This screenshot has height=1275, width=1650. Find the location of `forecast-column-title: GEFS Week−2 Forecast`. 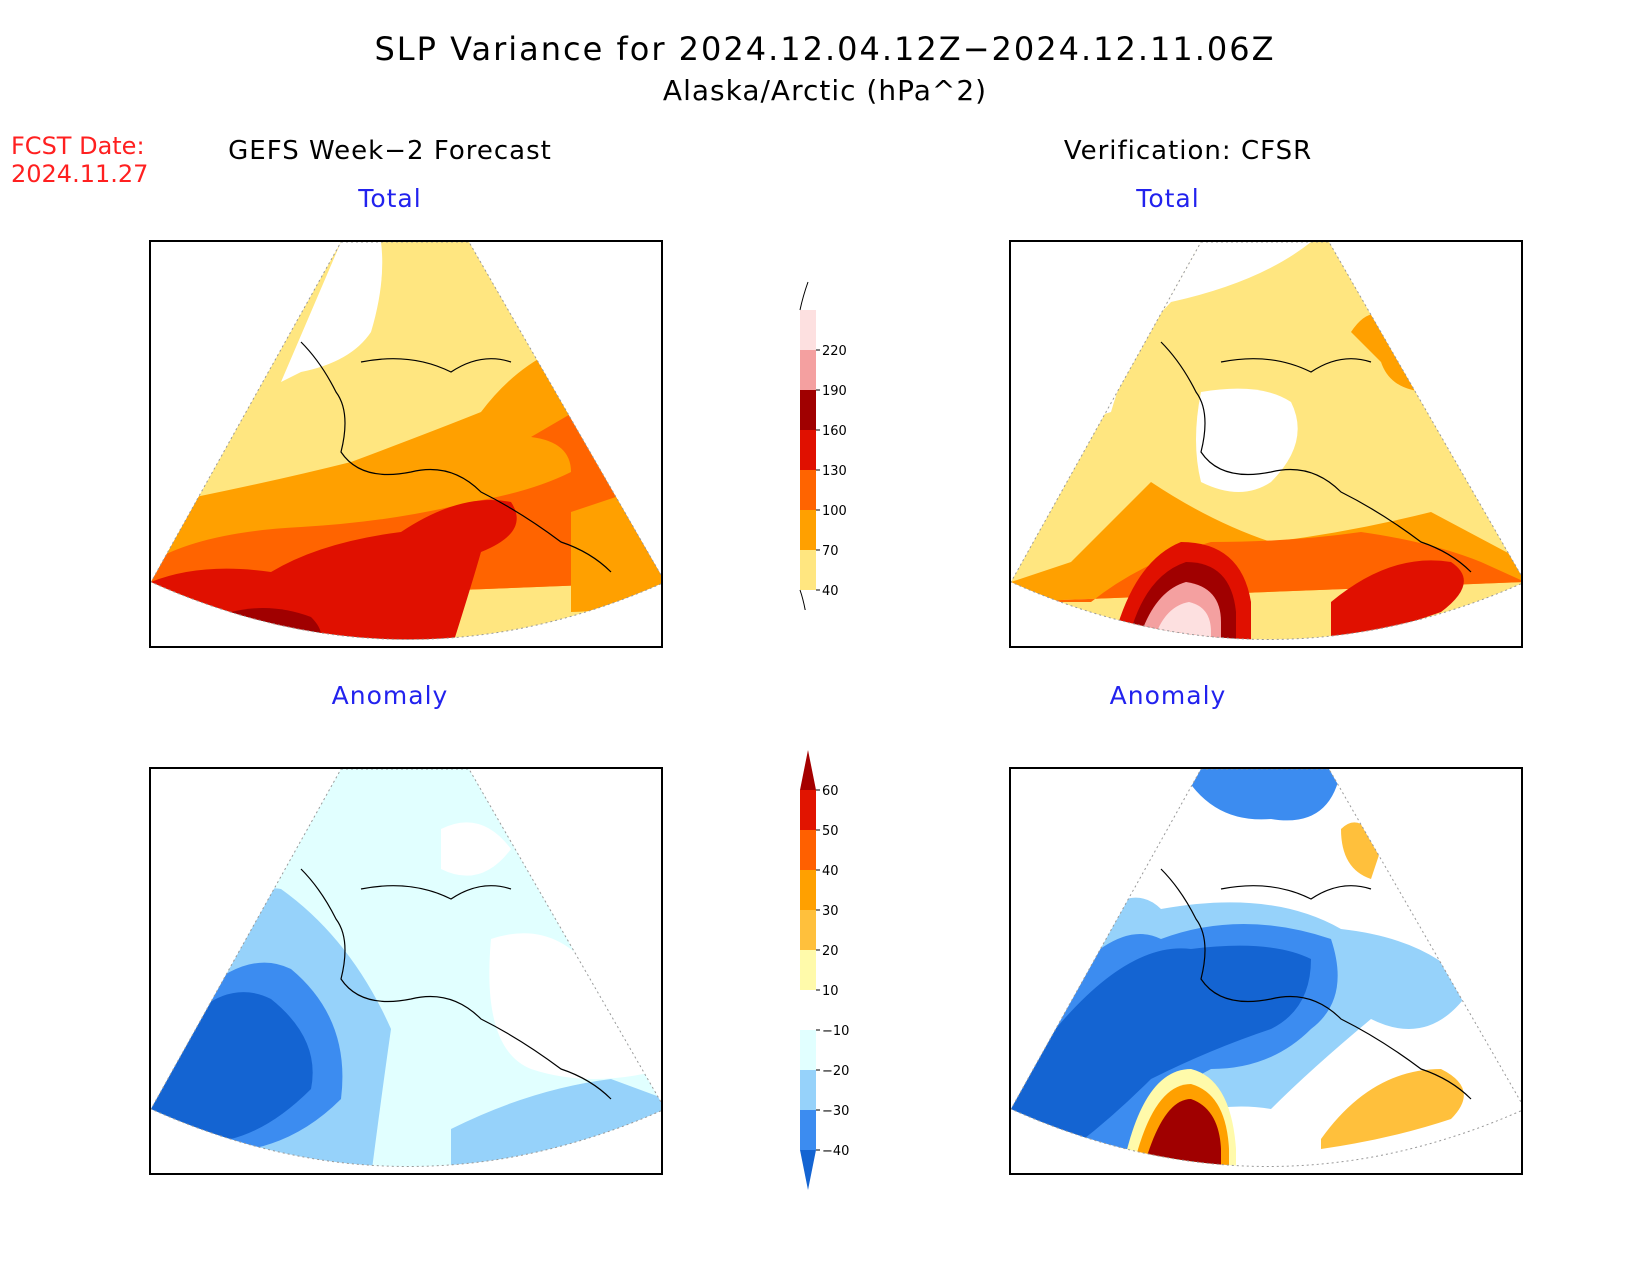

forecast-column-title: GEFS Week−2 Forecast is located at coordinates (390, 151).